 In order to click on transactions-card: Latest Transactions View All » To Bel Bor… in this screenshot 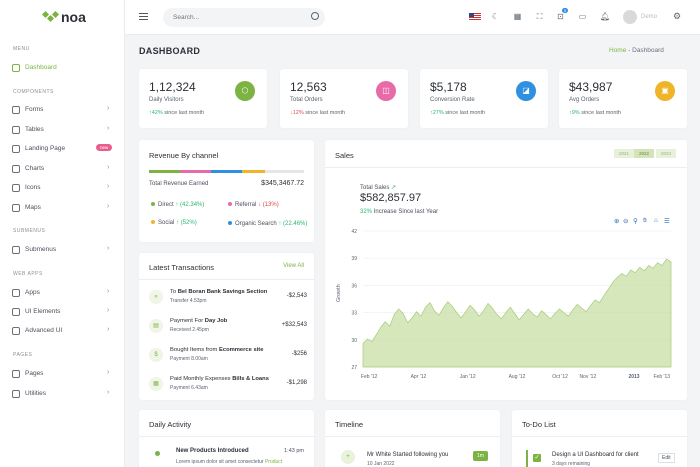, I will do `click(226, 326)`.